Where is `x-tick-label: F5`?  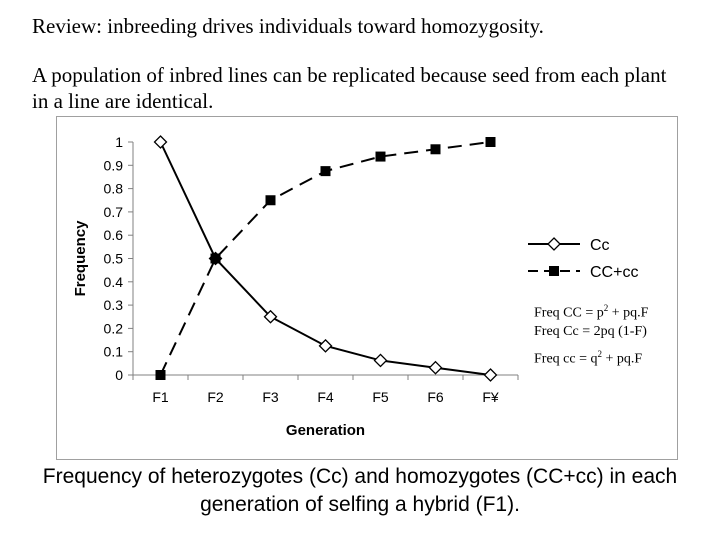
x-tick-label: F5 is located at coordinates (380, 397).